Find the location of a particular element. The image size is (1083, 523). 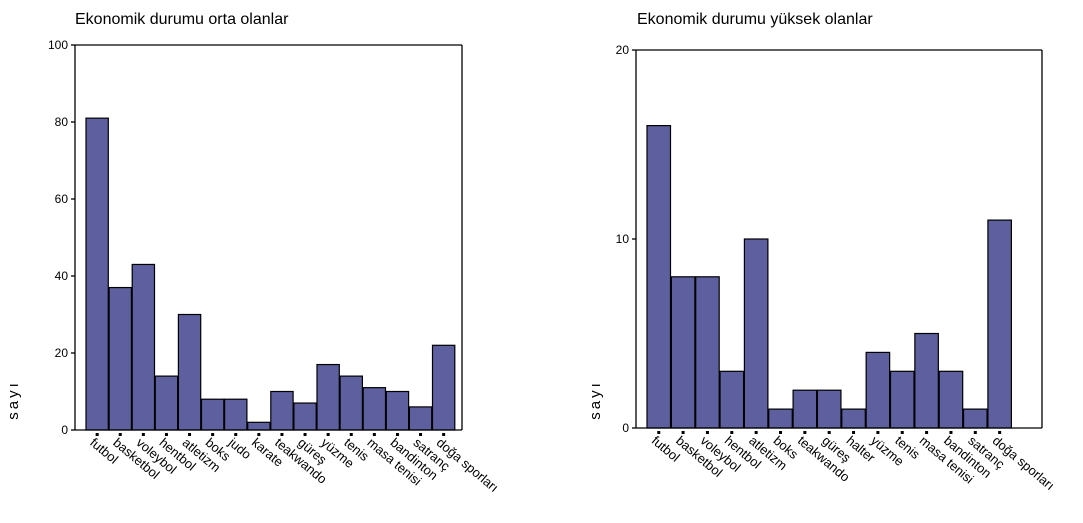

x-tick-label: judo is located at coordinates (239, 448).